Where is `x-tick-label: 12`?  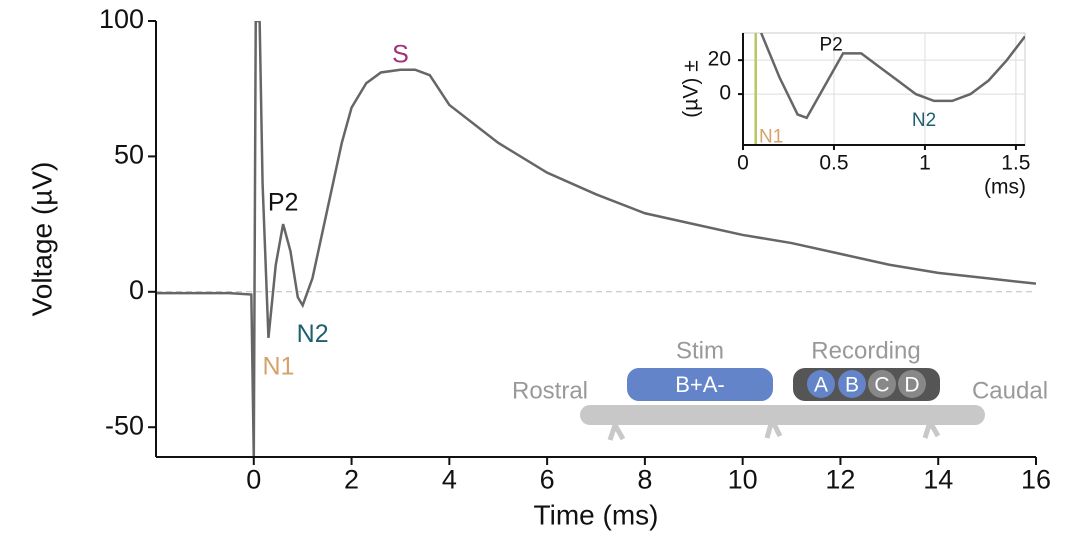 x-tick-label: 12 is located at coordinates (840, 479).